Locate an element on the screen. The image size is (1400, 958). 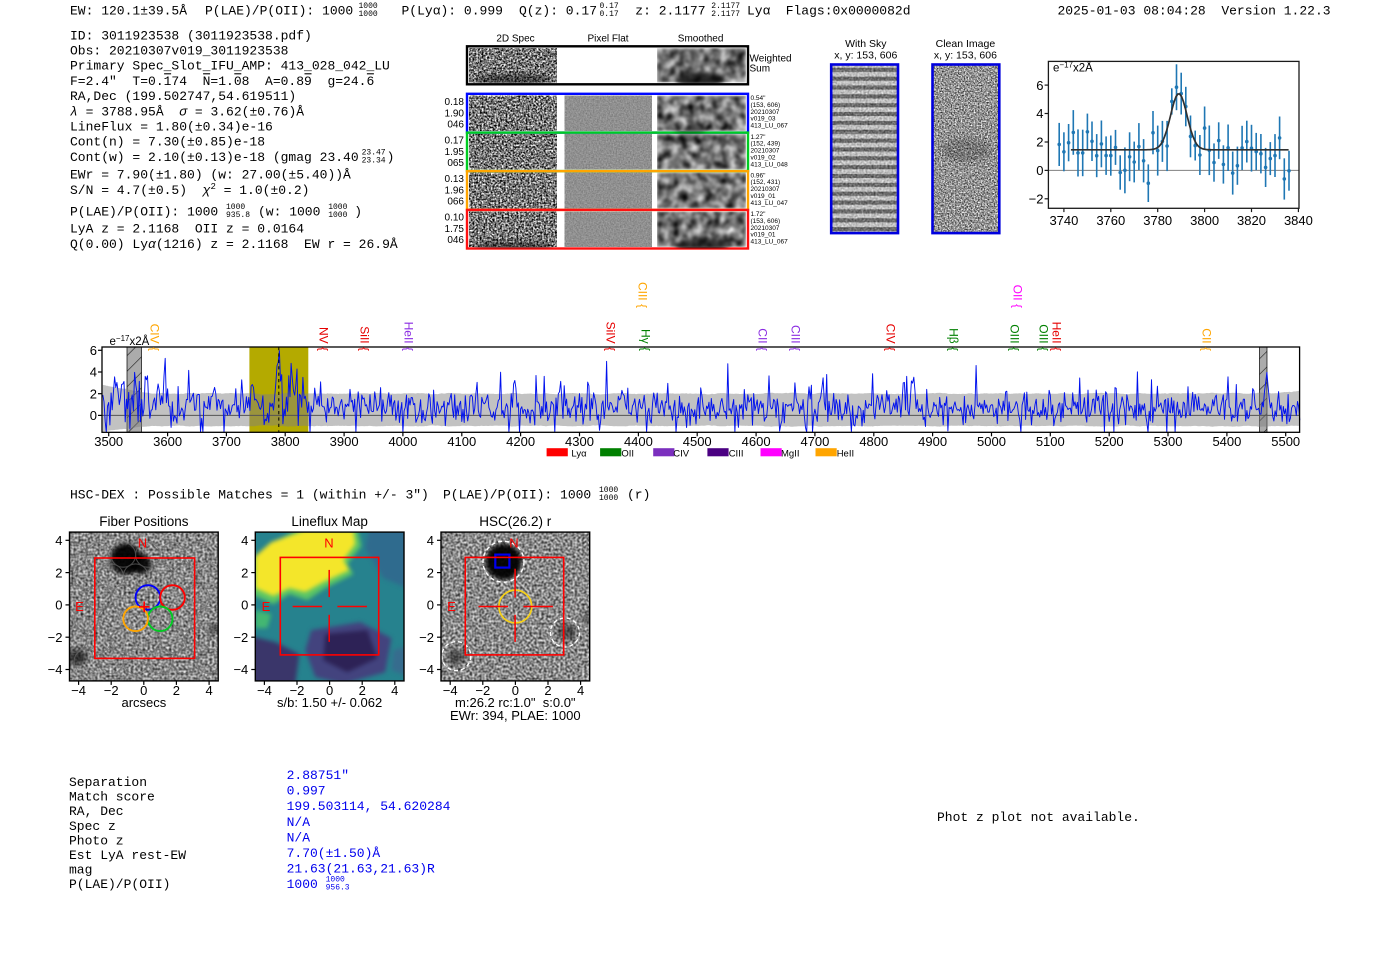
svg-text: 1.75 is located at coordinates (455, 229).